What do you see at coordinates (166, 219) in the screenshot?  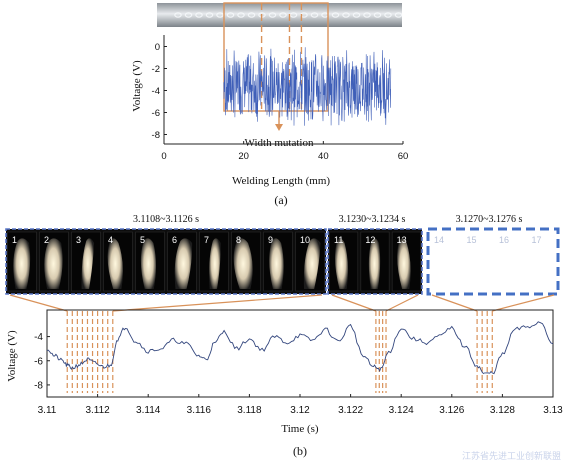 I see `frame-group-1-label: 3.1108~3.1126 s` at bounding box center [166, 219].